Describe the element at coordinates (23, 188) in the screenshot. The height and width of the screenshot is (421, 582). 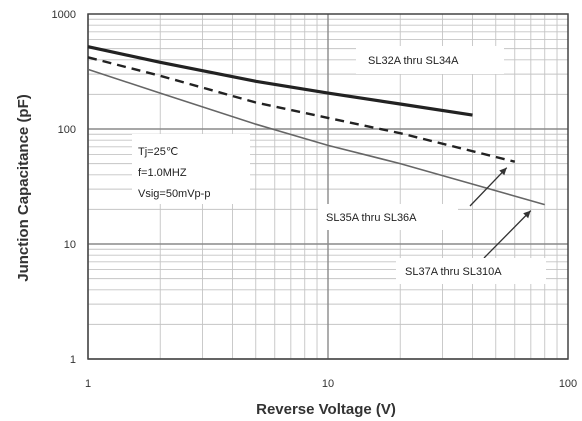
I see `y-axis-label: Junction Capacitance (pF)` at that location.